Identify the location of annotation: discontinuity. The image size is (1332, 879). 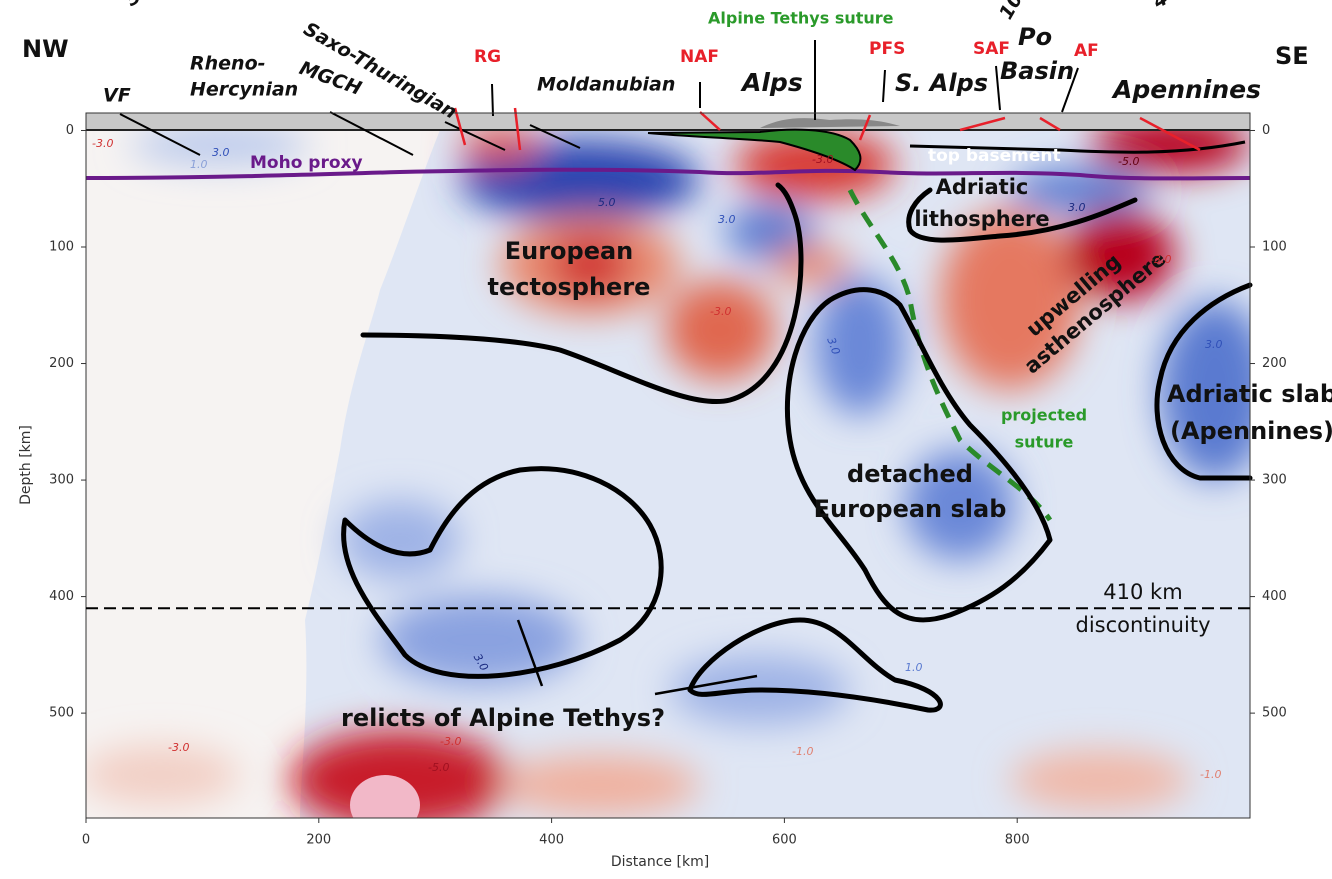
(1143, 625).